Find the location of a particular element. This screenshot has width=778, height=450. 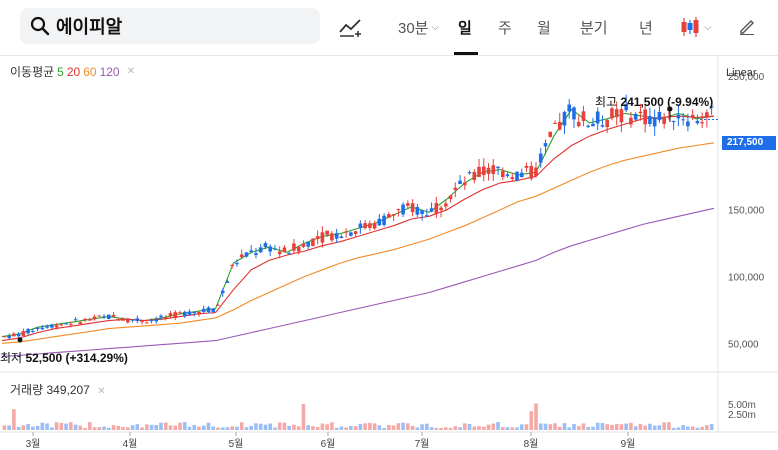

search-icon is located at coordinates (40, 26).